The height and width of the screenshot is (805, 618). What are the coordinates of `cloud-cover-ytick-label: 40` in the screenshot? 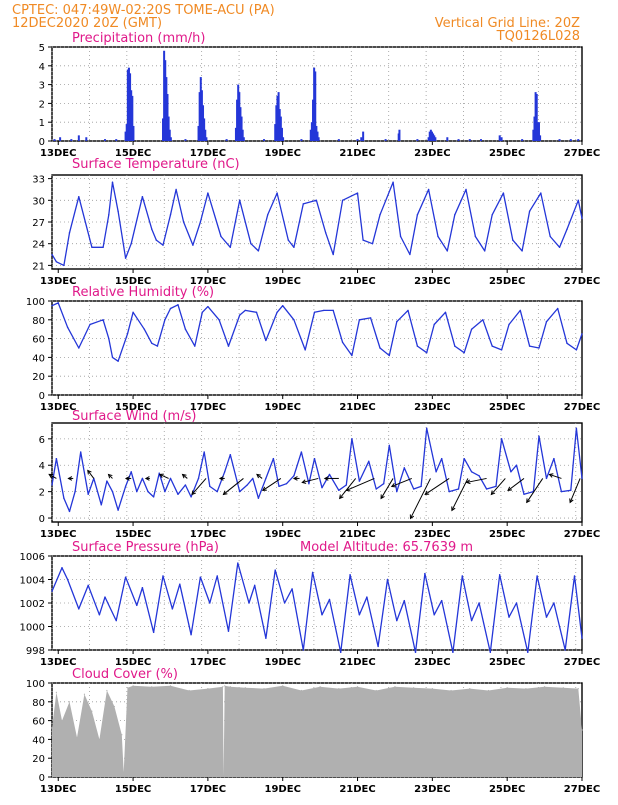 It's located at (38, 740).